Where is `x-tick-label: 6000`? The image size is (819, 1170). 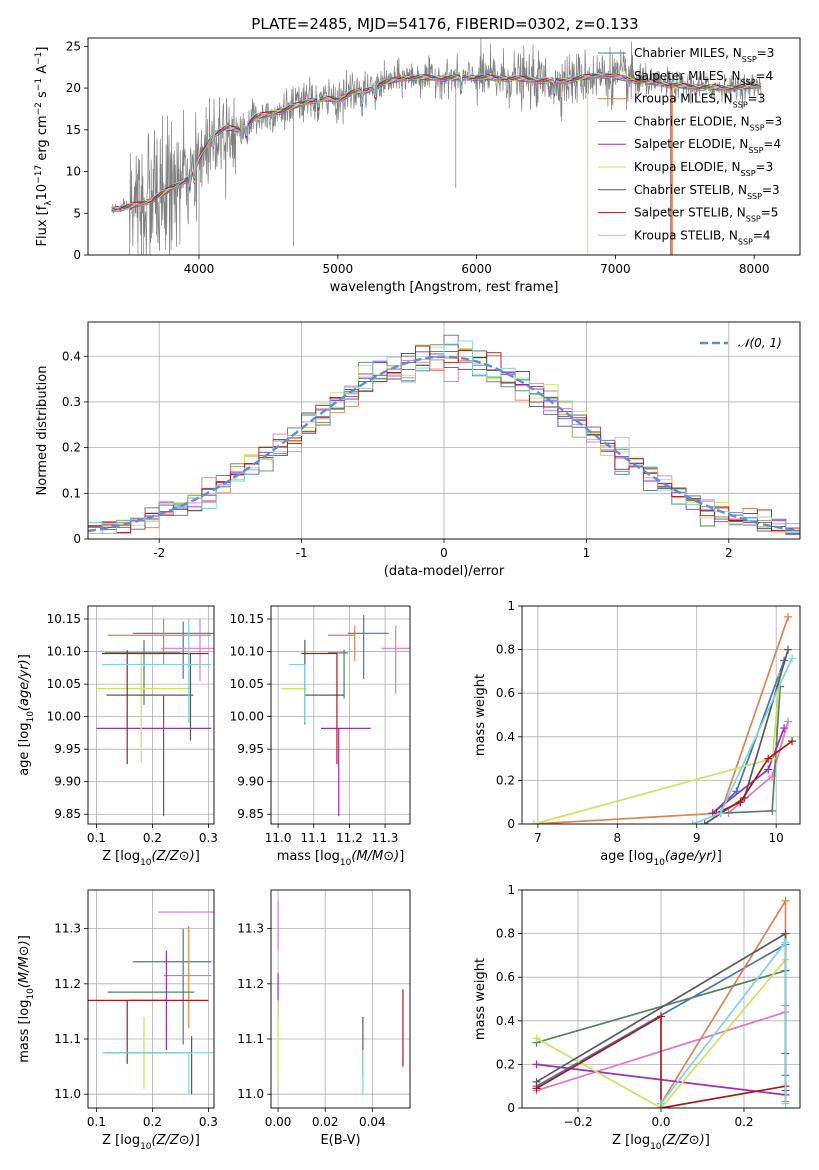
x-tick-label: 6000 is located at coordinates (476, 269).